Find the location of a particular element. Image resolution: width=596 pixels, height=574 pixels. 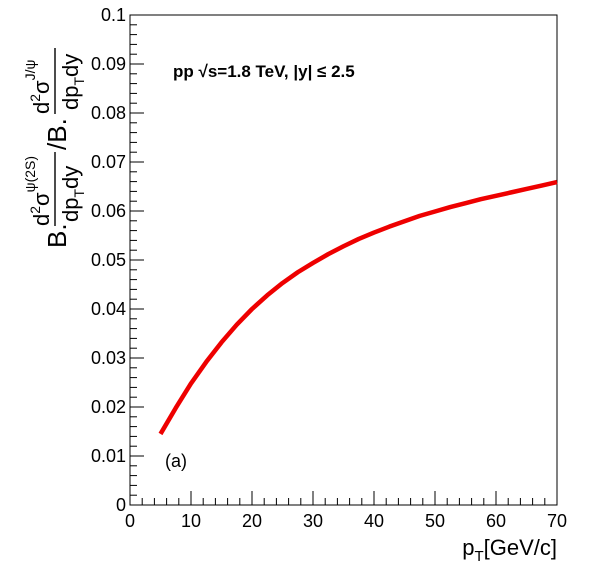

y-tick-label: 0.02 is located at coordinates (108, 407).